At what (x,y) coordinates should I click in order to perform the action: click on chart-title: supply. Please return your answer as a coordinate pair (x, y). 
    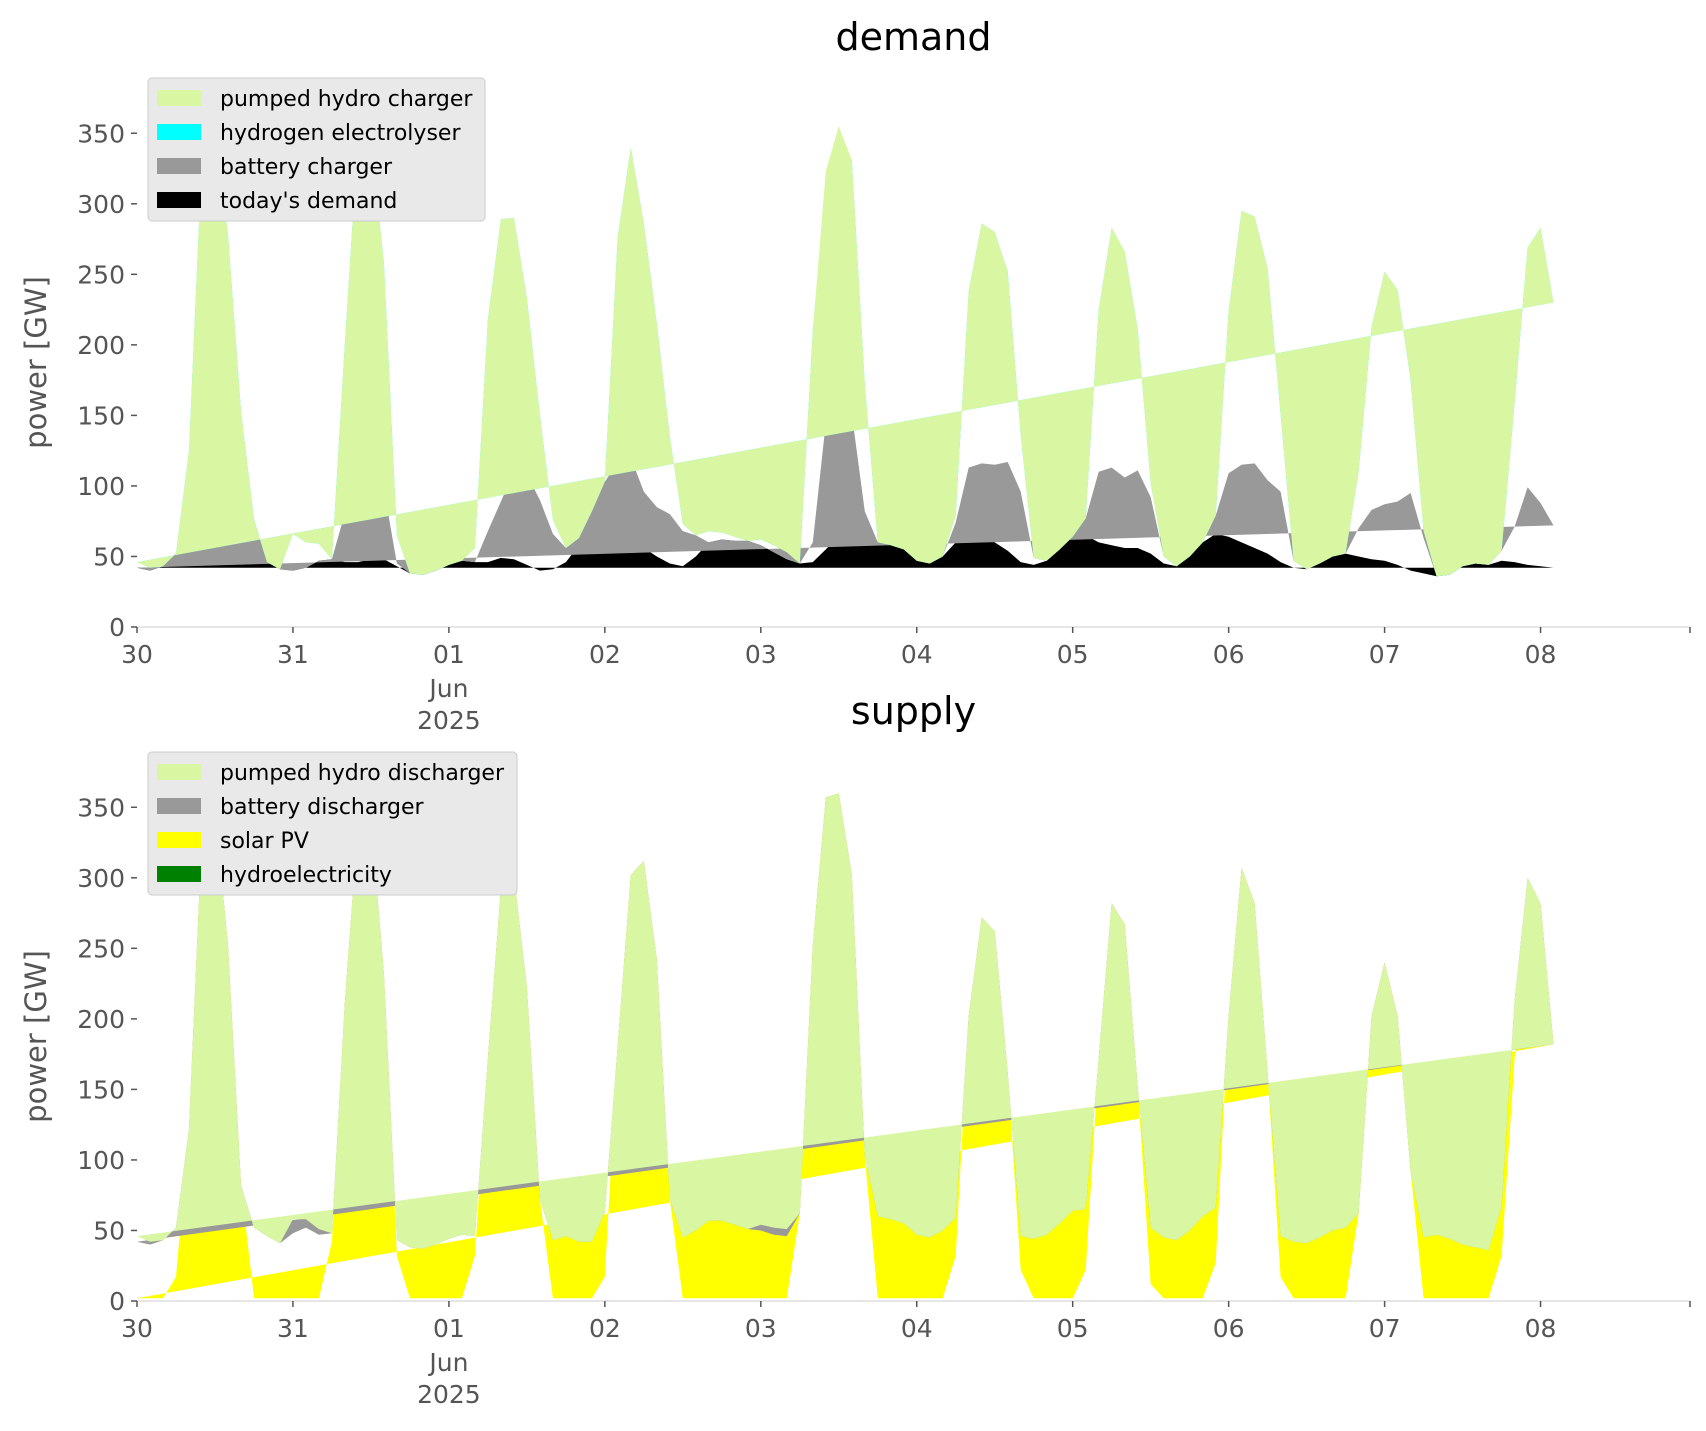
    Looking at the image, I should click on (913, 711).